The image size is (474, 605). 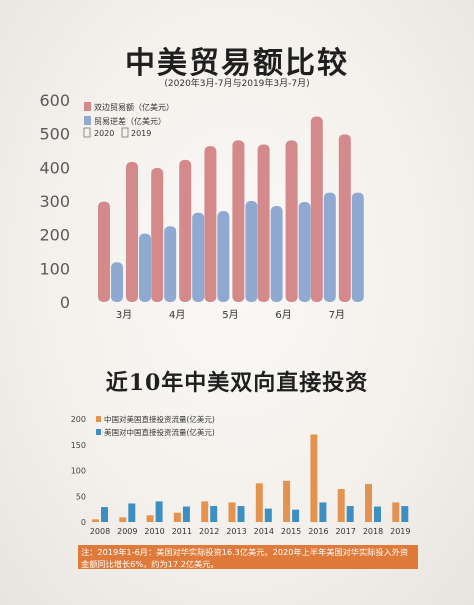 I want to click on chart2-ytick: 200, so click(x=78, y=419).